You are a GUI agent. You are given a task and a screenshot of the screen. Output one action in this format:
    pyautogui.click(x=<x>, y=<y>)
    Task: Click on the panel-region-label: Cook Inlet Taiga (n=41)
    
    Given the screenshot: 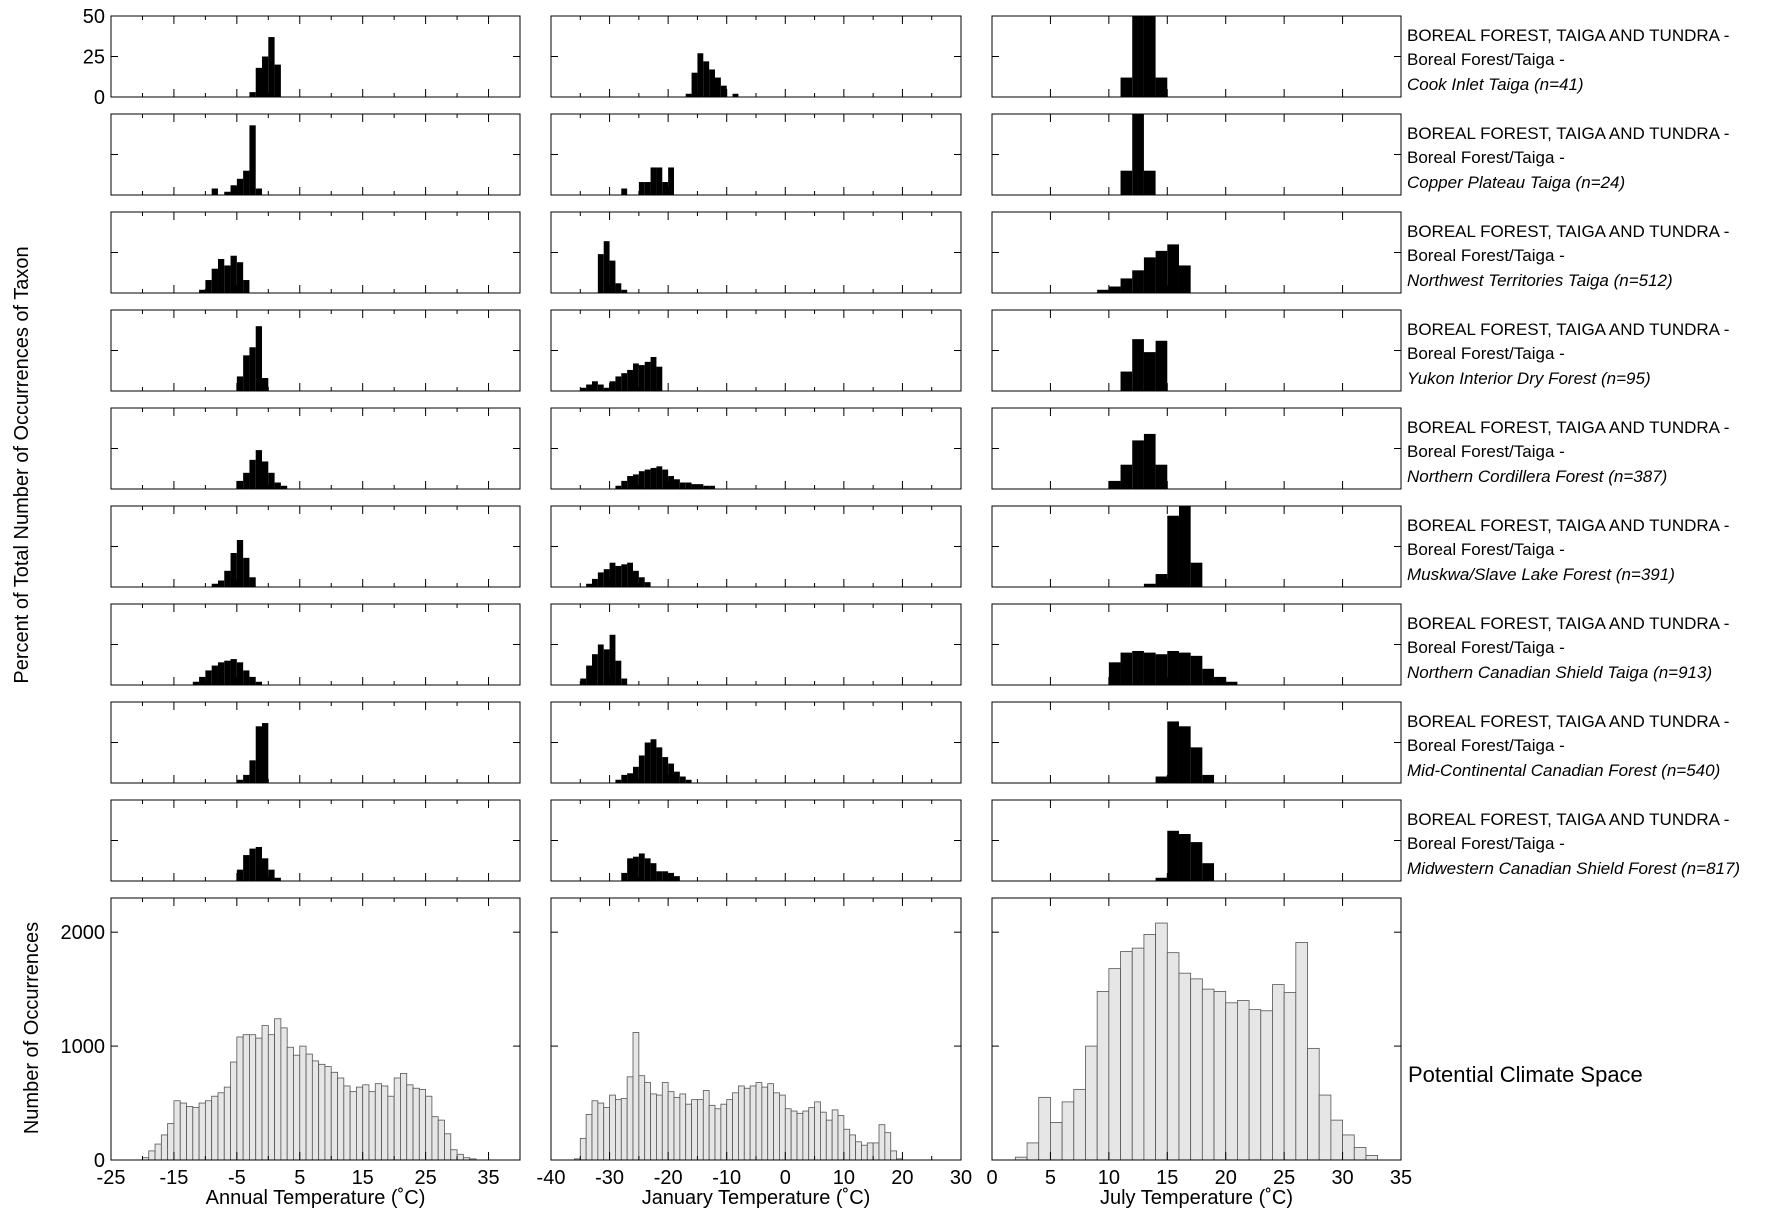 What is the action you would take?
    pyautogui.click(x=1495, y=84)
    